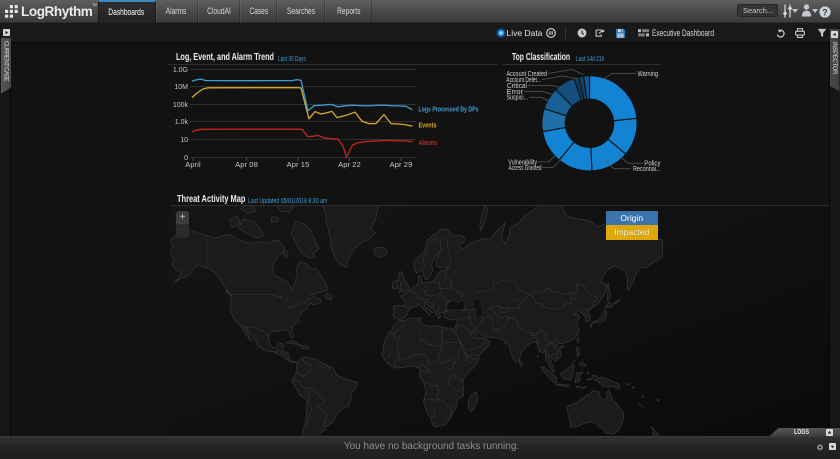  I want to click on svg-text: Apr 08, so click(246, 164).